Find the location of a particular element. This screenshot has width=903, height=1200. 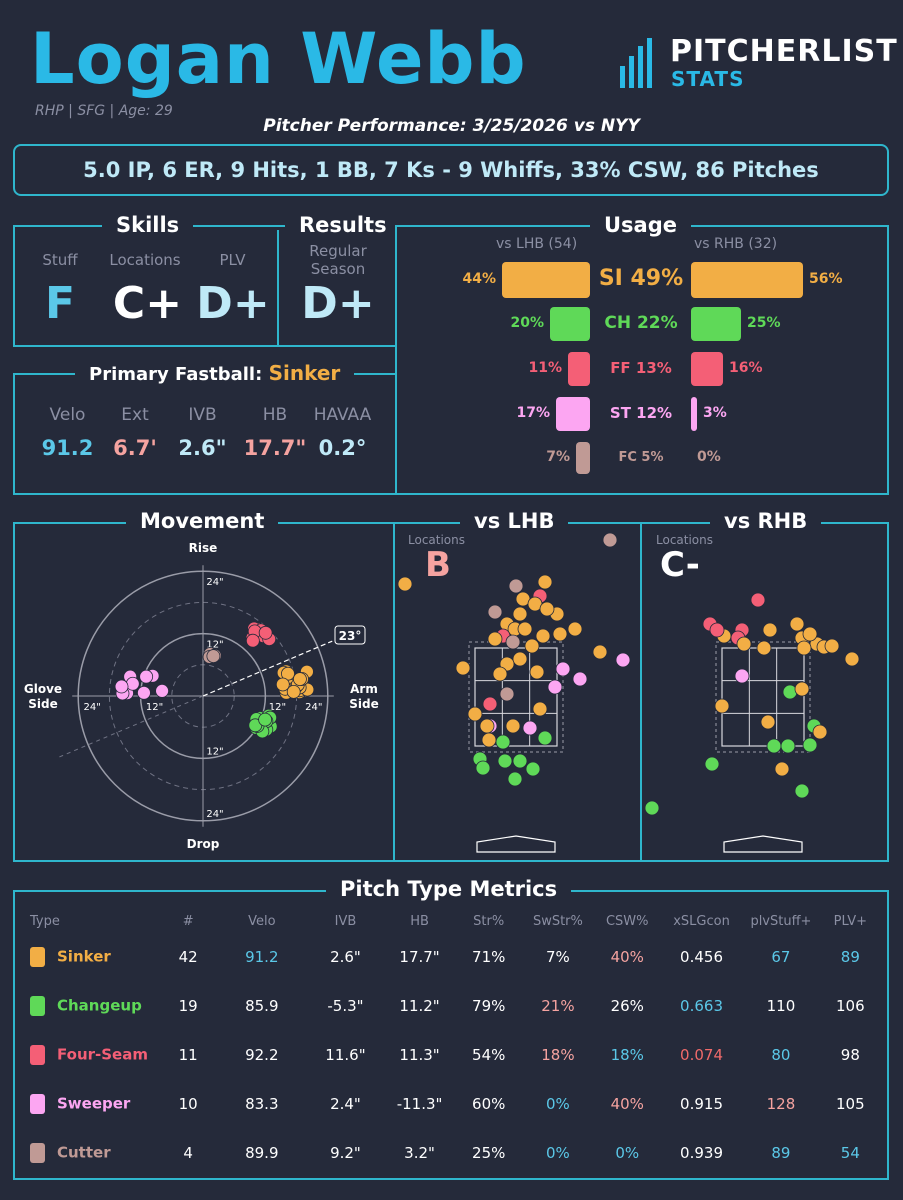

pitcher-name: Logan Webb is located at coordinates (278, 59).